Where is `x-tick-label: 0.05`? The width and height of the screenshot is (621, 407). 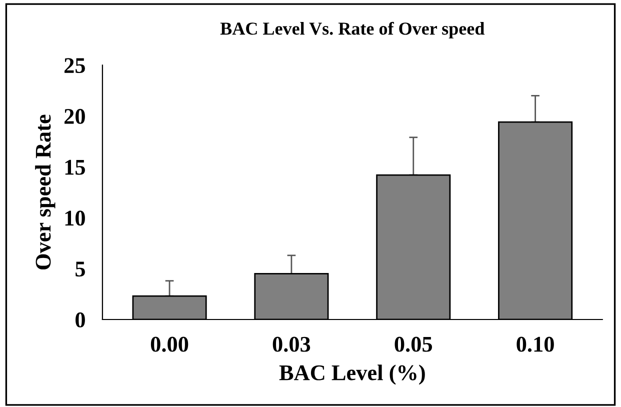
x-tick-label: 0.05 is located at coordinates (413, 344).